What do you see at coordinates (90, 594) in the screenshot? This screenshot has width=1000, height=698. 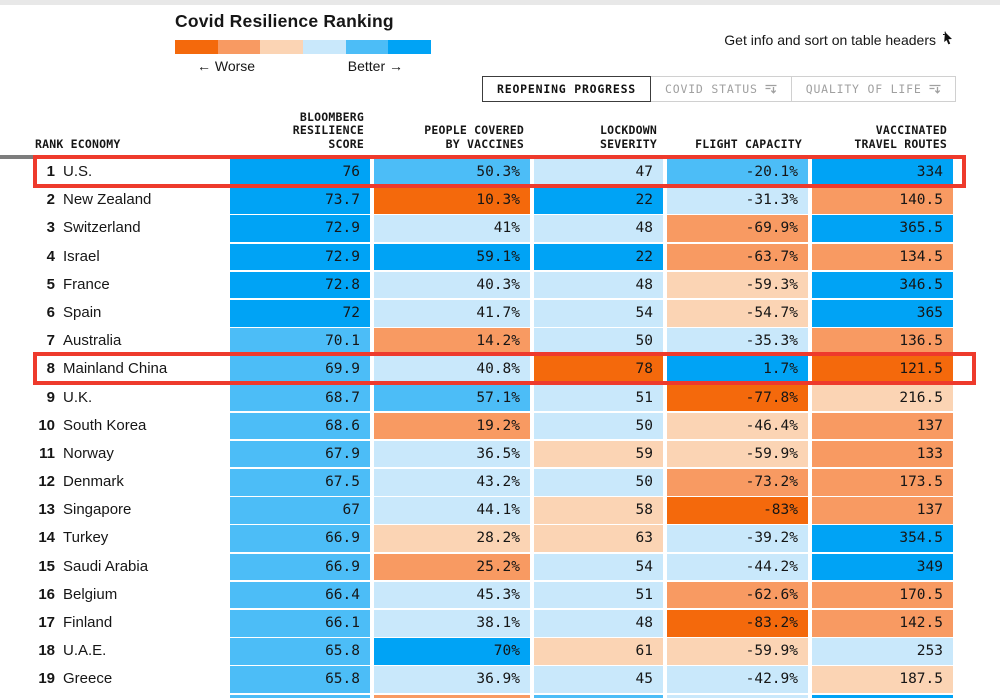 I see `economy-name: Belgium` at bounding box center [90, 594].